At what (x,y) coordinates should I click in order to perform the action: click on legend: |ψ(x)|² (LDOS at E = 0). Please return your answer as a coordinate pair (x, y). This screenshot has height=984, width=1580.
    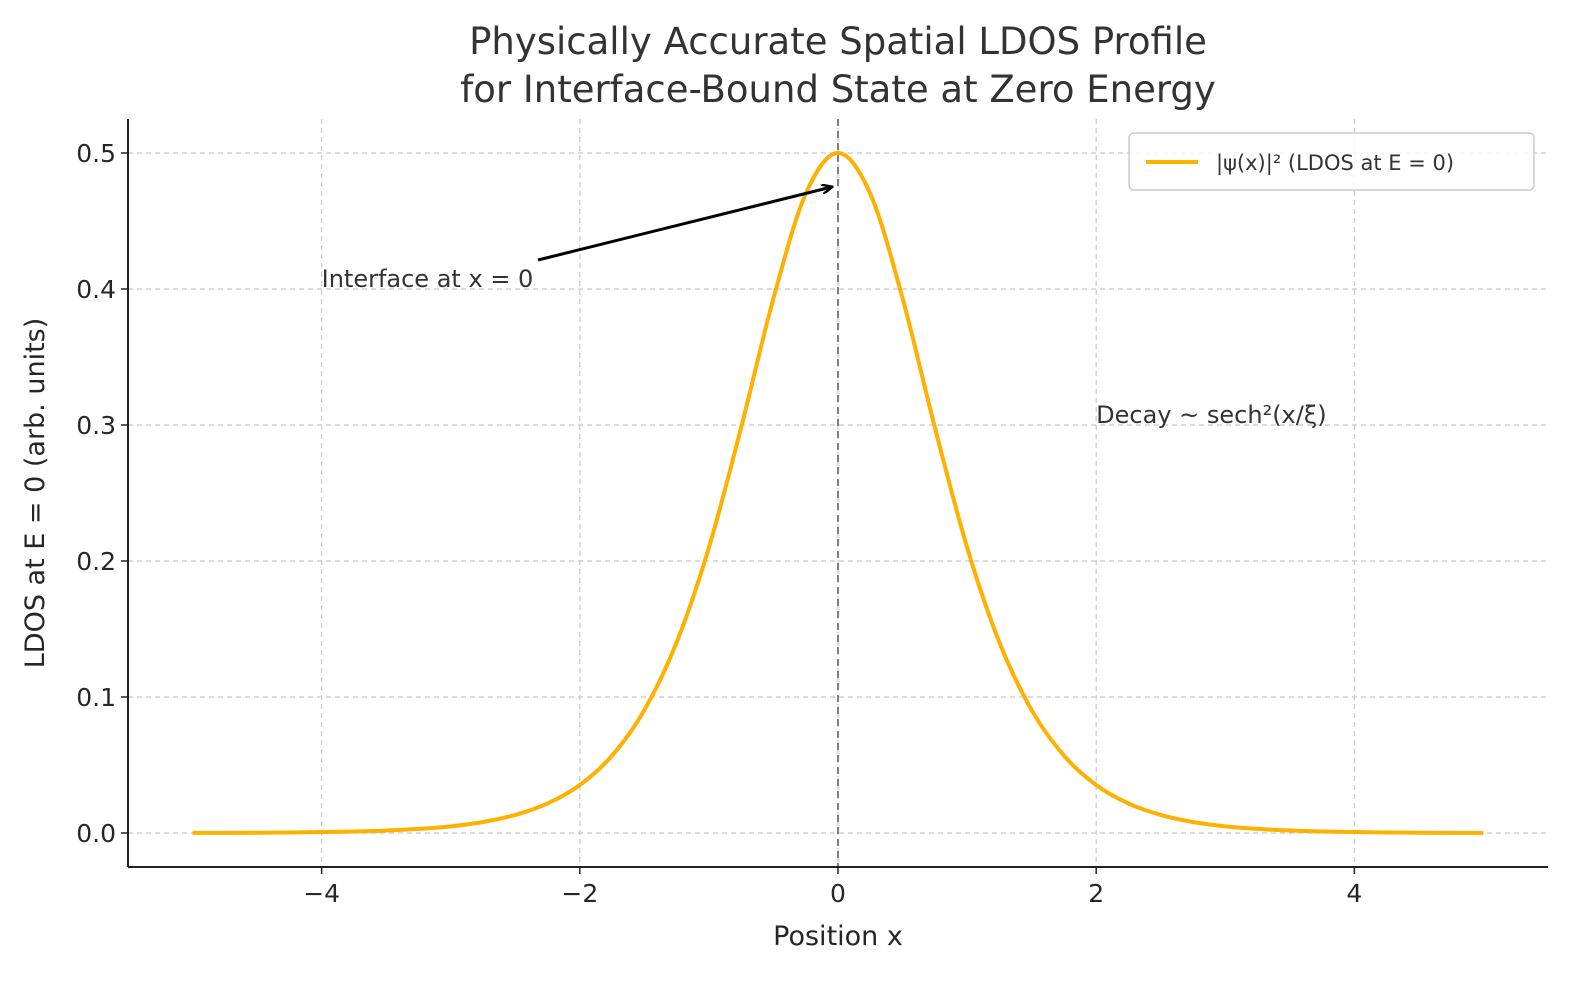
    Looking at the image, I should click on (1331, 161).